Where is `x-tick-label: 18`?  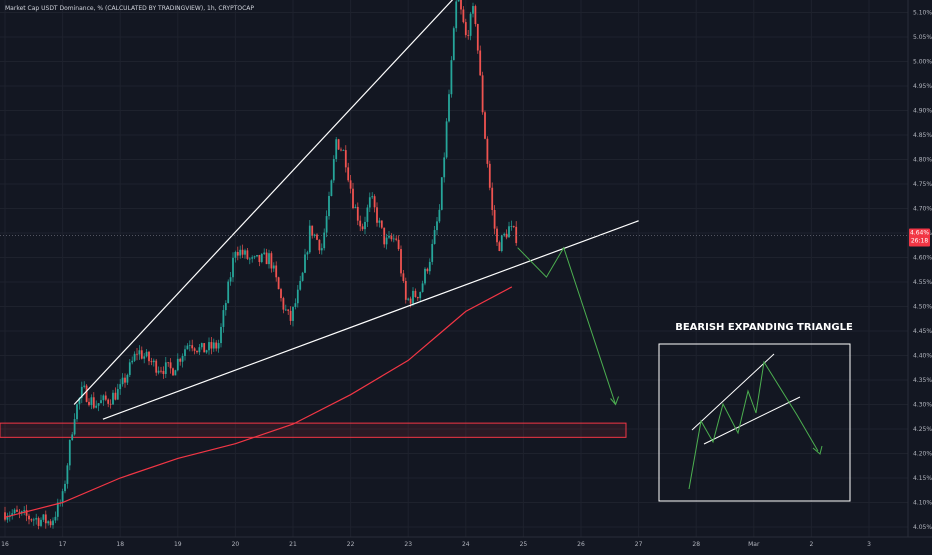 x-tick-label: 18 is located at coordinates (120, 544).